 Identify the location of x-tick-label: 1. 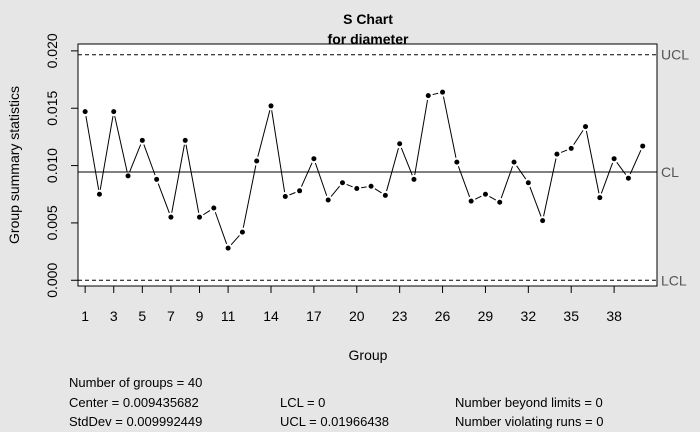
(85, 316).